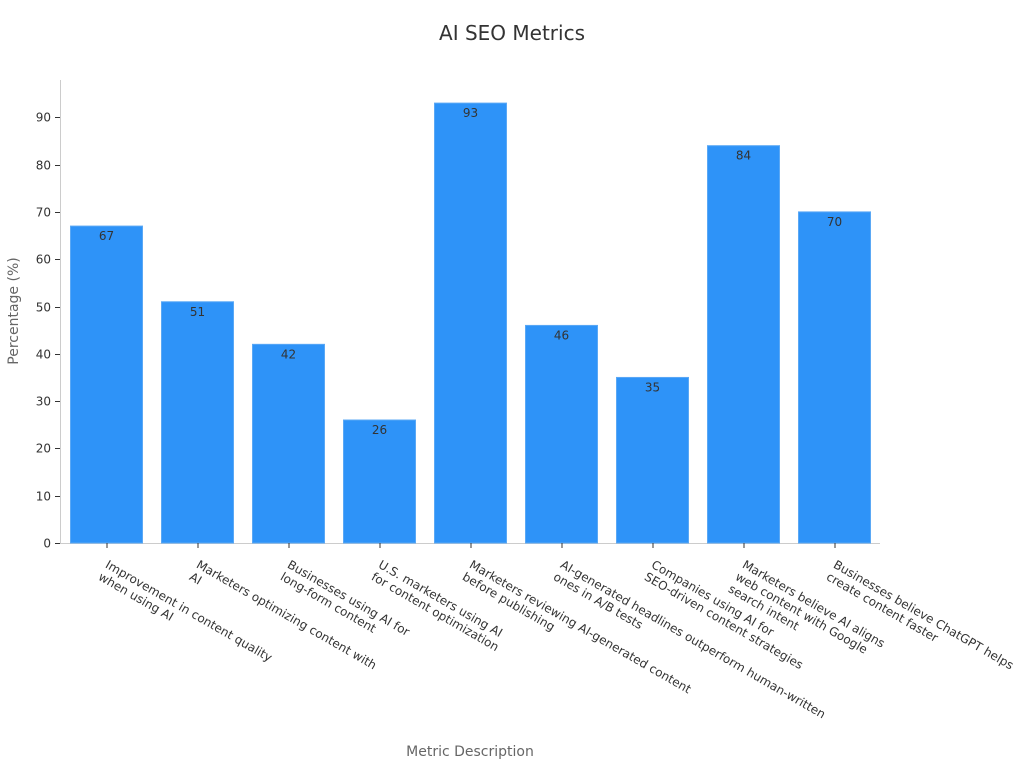 This screenshot has width=1024, height=772. Describe the element at coordinates (43, 449) in the screenshot. I see `y-tick-label: 20` at that location.